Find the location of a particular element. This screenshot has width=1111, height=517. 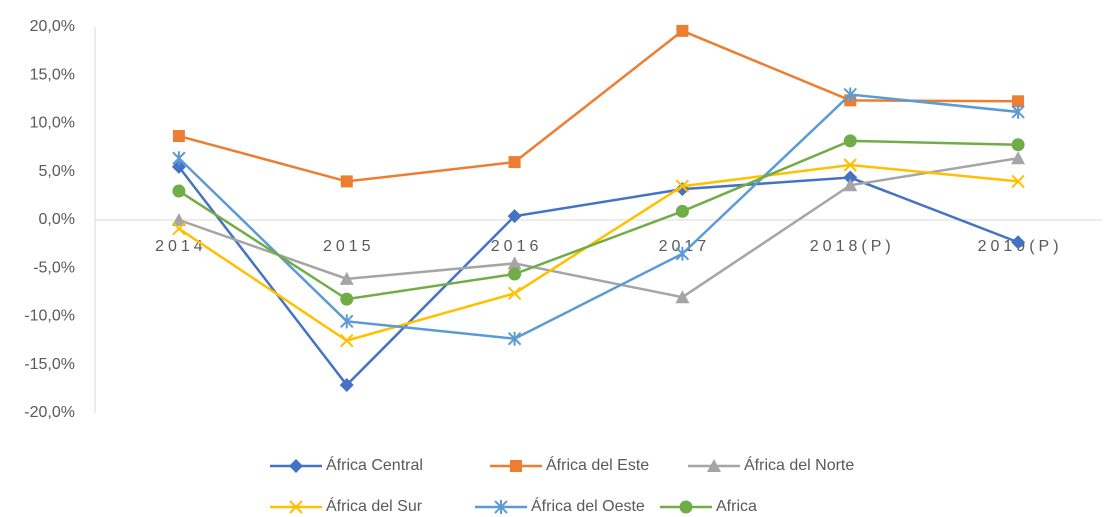

x-tick-label: 2016 is located at coordinates (517, 246).